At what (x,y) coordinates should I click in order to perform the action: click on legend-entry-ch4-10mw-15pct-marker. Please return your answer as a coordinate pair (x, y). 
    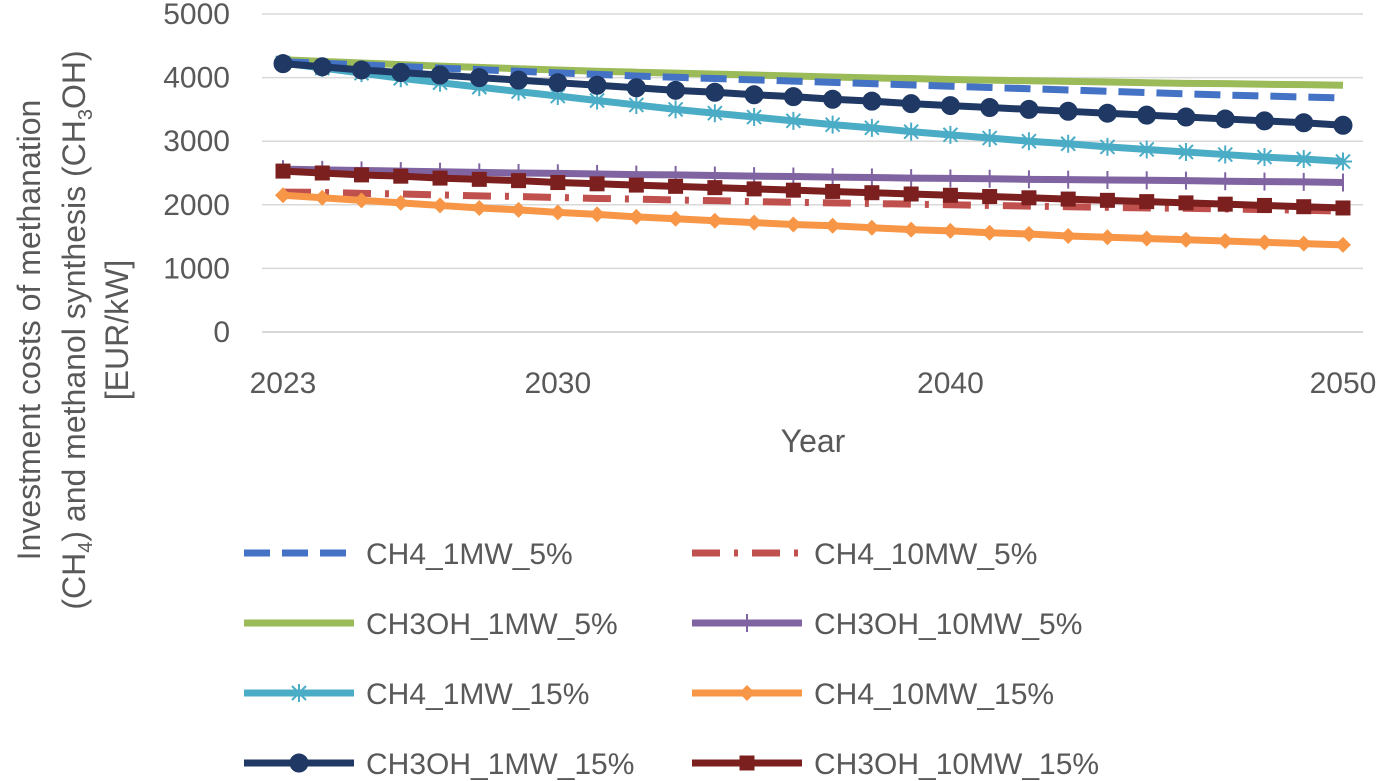
    Looking at the image, I should click on (747, 693).